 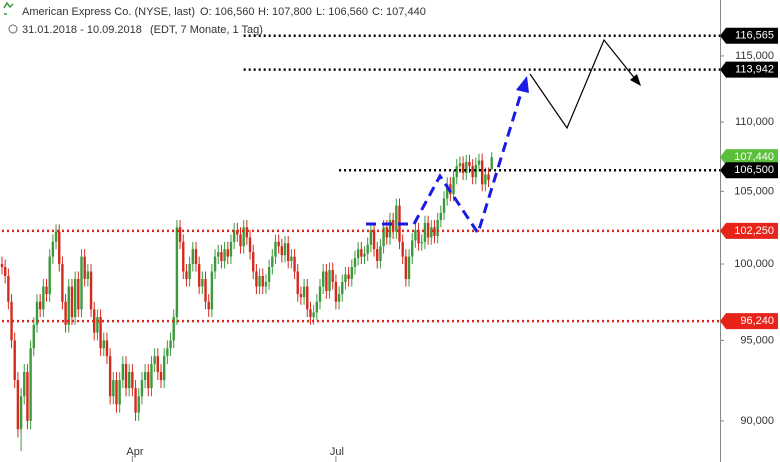 What do you see at coordinates (754, 70) in the screenshot?
I see `level-label: 113,942` at bounding box center [754, 70].